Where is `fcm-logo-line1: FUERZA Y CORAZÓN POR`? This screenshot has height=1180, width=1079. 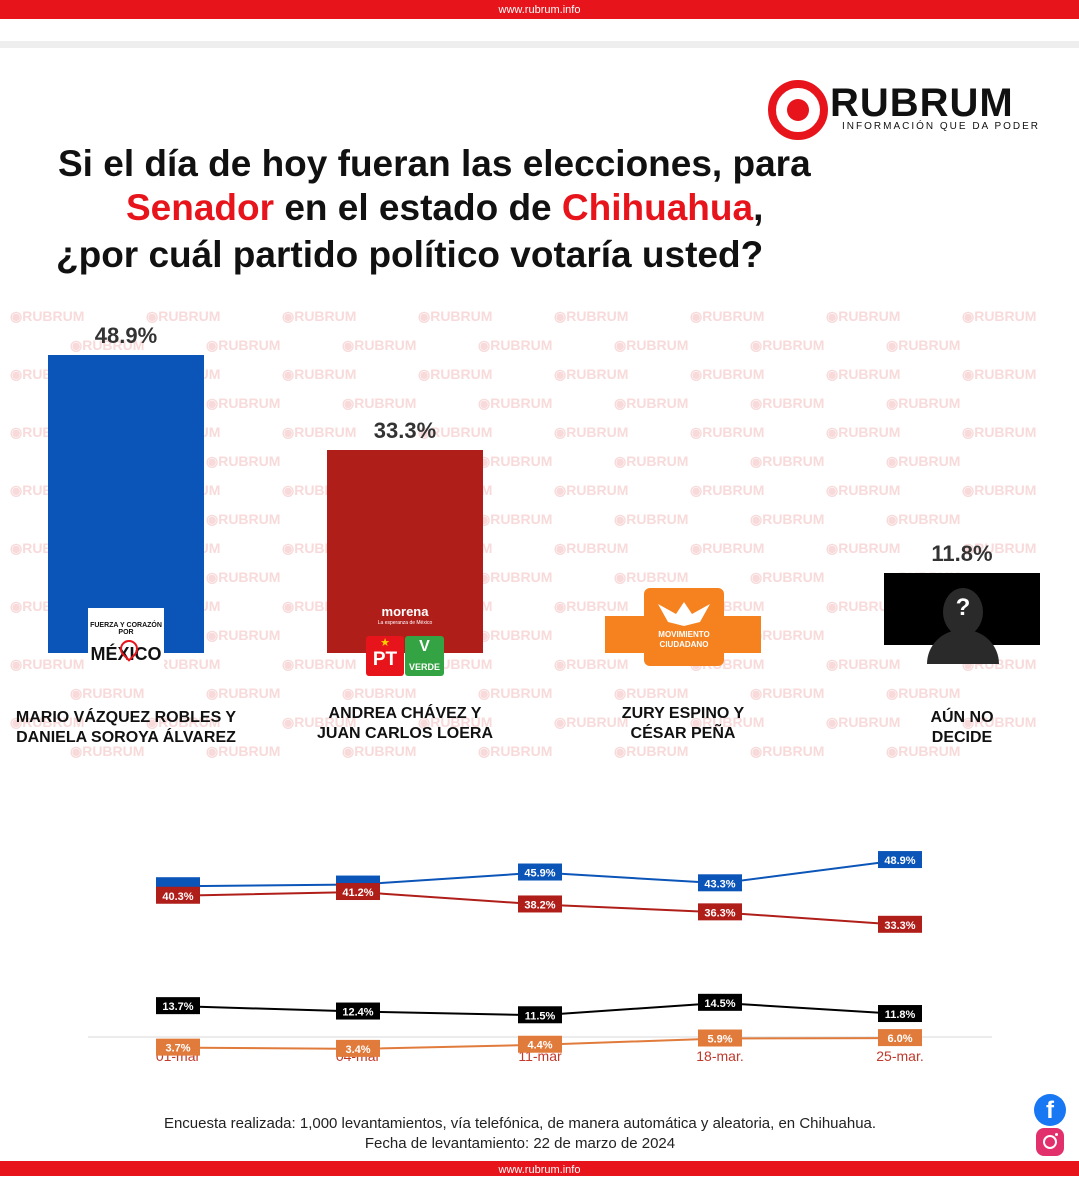
fcm-logo-line1: FUERZA Y CORAZÓN POR is located at coordinates (126, 629).